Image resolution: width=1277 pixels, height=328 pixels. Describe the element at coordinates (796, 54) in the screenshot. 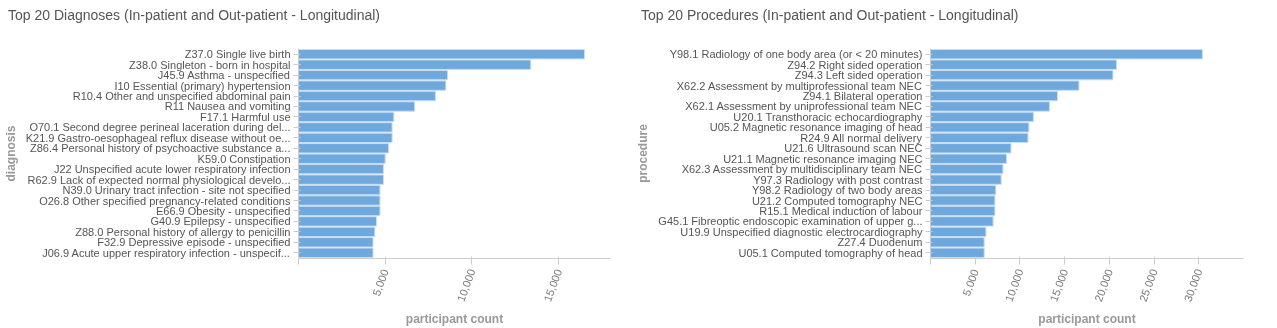

I see `y-tick-label: Y98.1 Radiology of one body area (or < 20 minutes)` at that location.